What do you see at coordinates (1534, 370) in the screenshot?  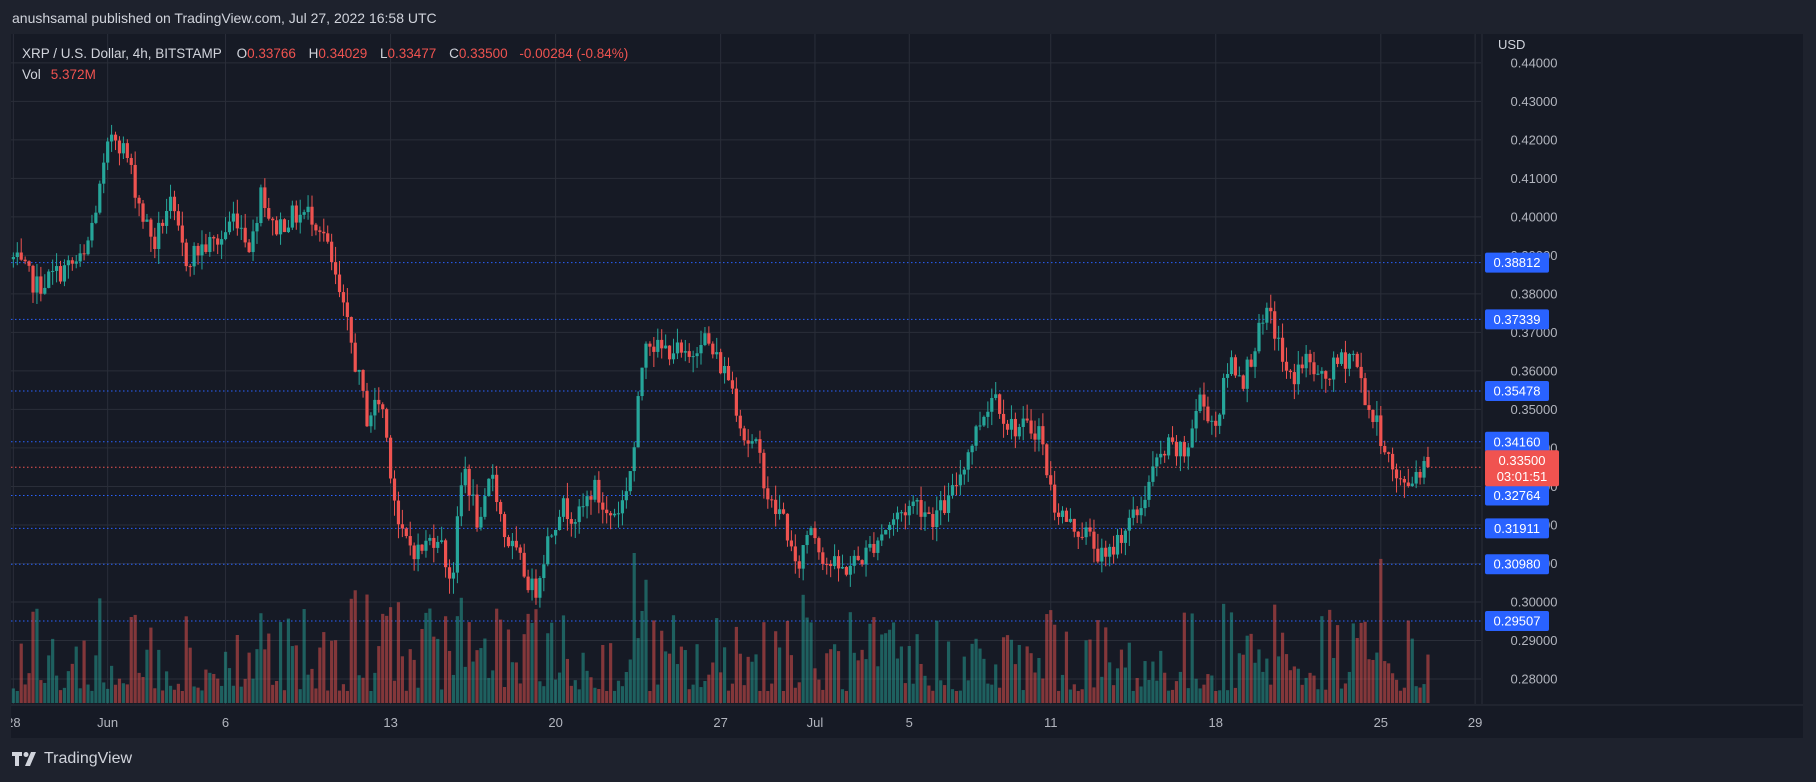 I see `price-tick-label: 0.36000` at bounding box center [1534, 370].